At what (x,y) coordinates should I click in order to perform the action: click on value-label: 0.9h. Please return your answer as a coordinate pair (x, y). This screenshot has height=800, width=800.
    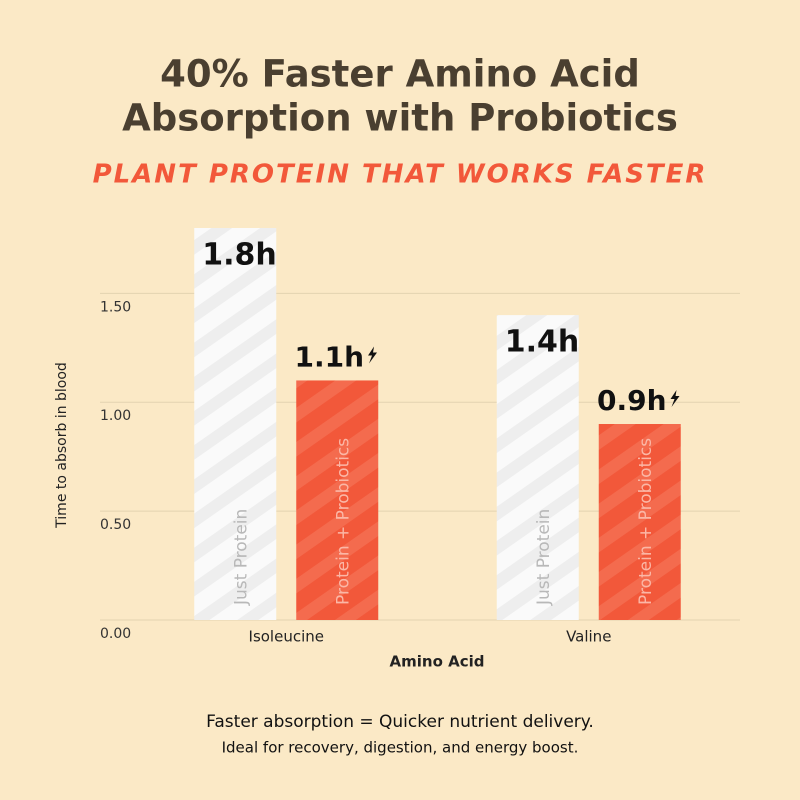
    Looking at the image, I should click on (632, 400).